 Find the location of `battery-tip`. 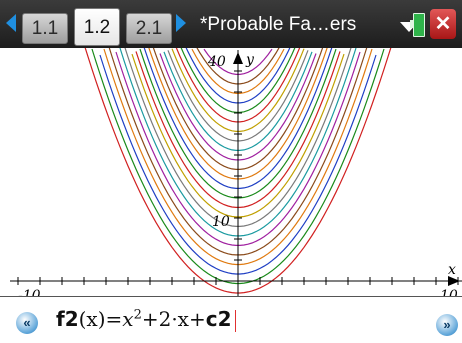

battery-tip is located at coordinates (411, 24).